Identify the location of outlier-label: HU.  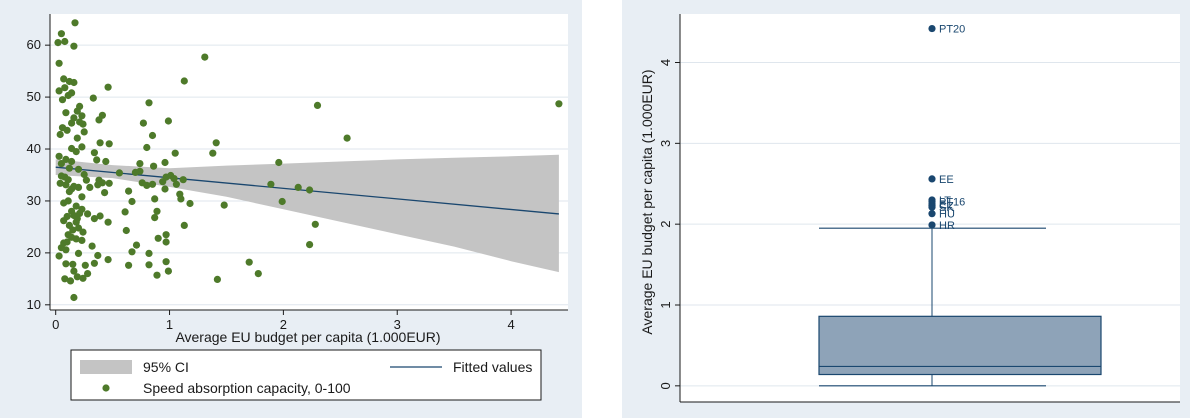
(947, 215).